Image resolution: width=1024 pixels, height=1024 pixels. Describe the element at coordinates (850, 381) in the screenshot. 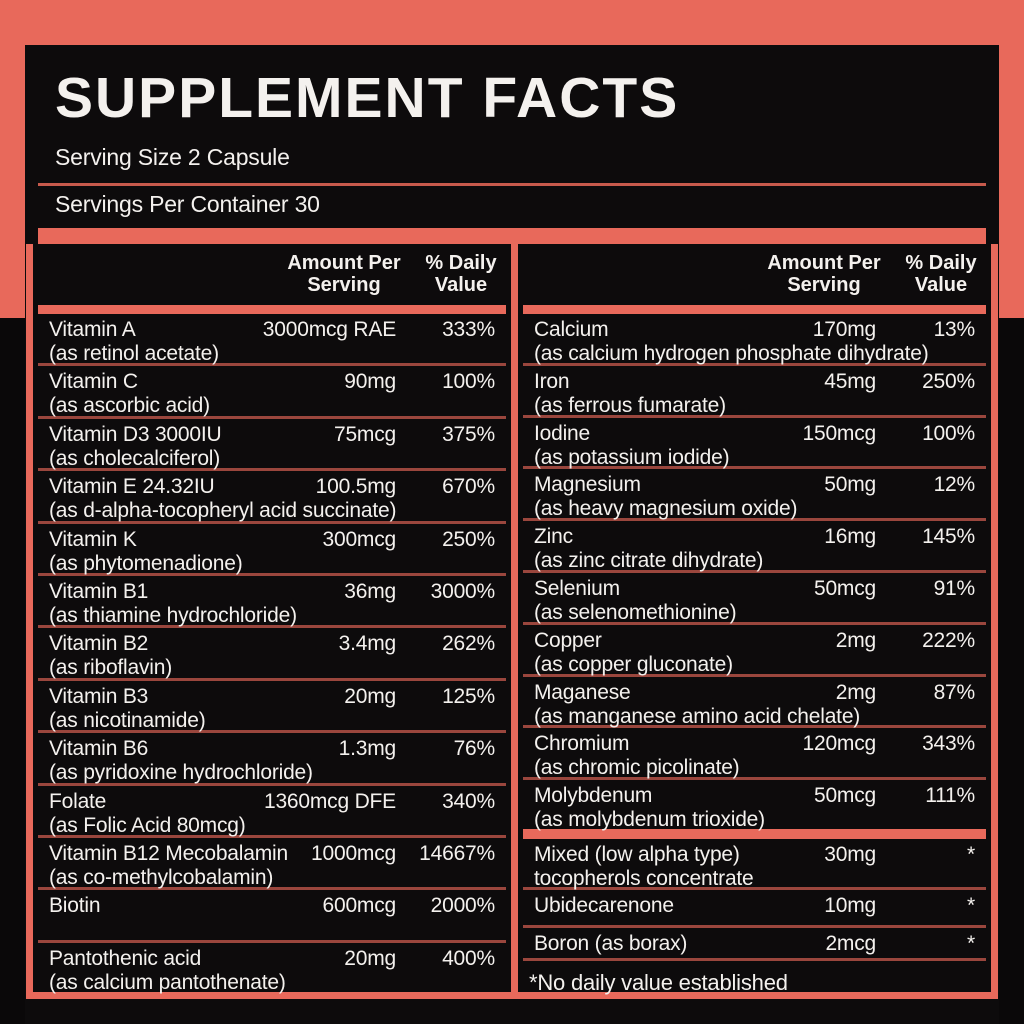

I see `nutrient-amount: 45mg` at that location.